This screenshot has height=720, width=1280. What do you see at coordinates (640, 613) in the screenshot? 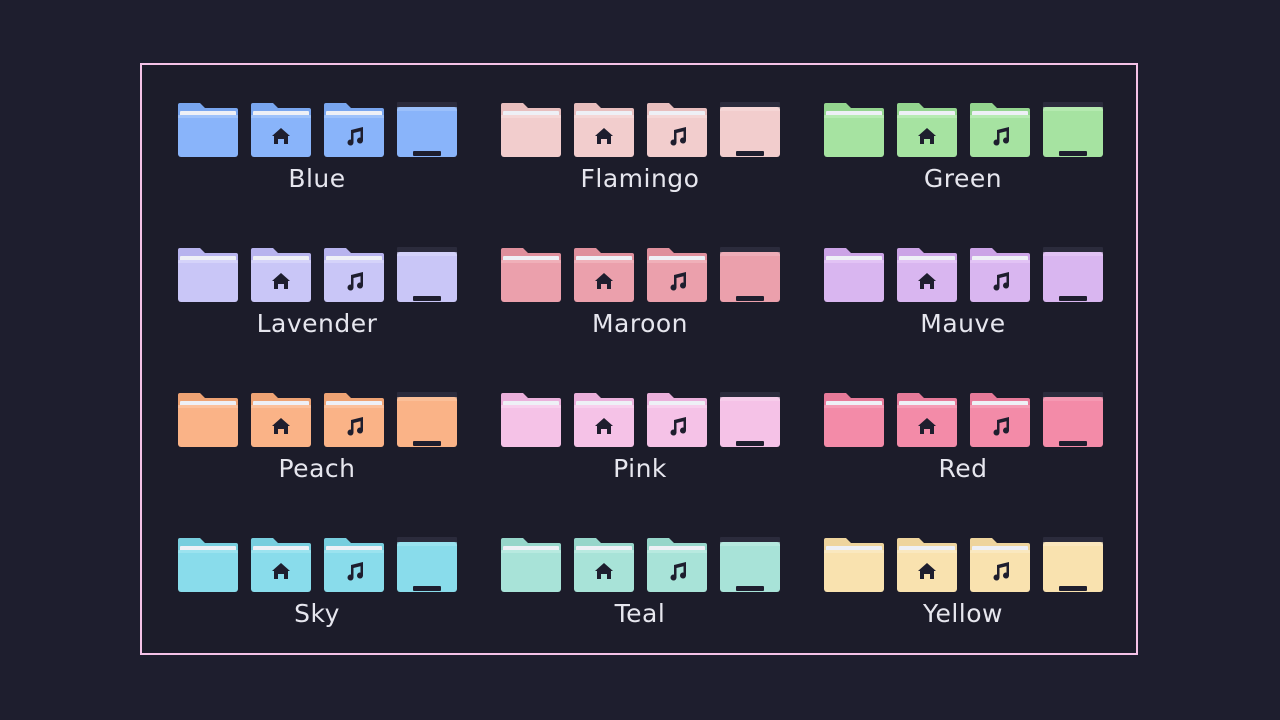
I see `set-label: Teal` at bounding box center [640, 613].